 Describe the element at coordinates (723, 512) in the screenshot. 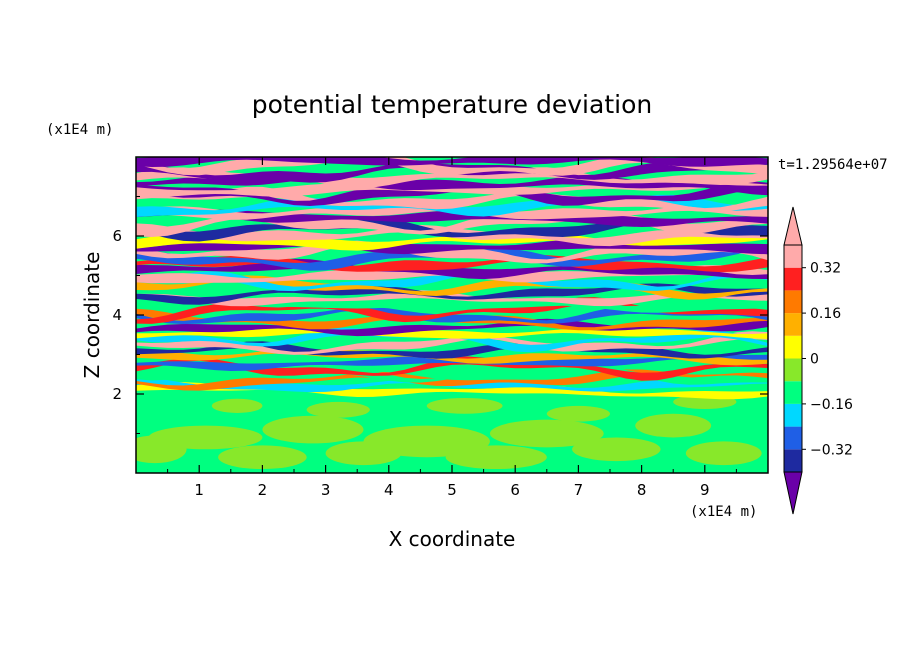

I see `x-unit-label: (x1E4 m)` at that location.